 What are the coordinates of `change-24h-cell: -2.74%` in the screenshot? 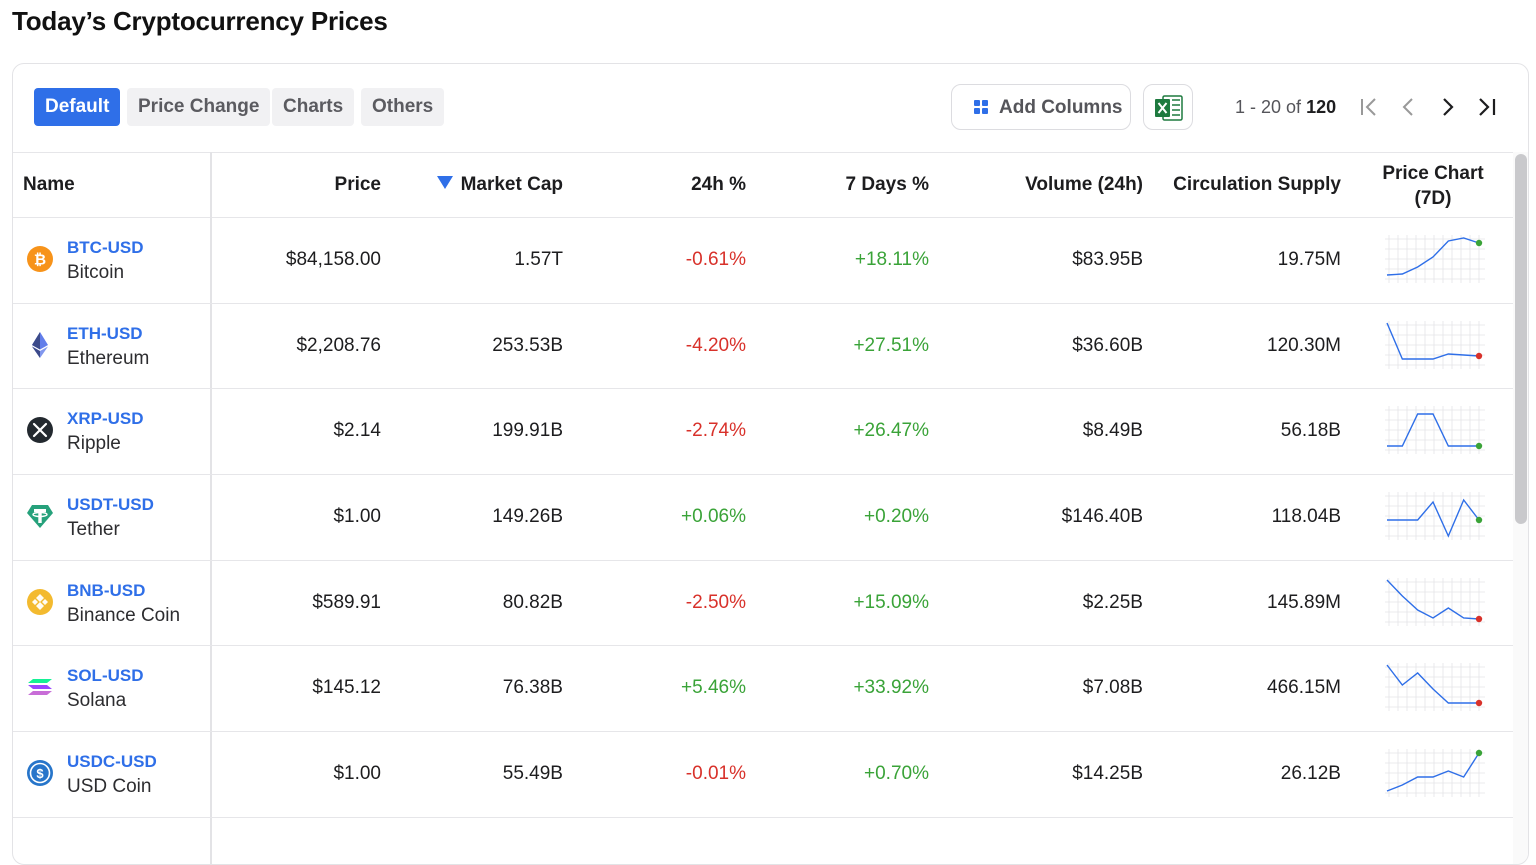 It's located at (715, 431).